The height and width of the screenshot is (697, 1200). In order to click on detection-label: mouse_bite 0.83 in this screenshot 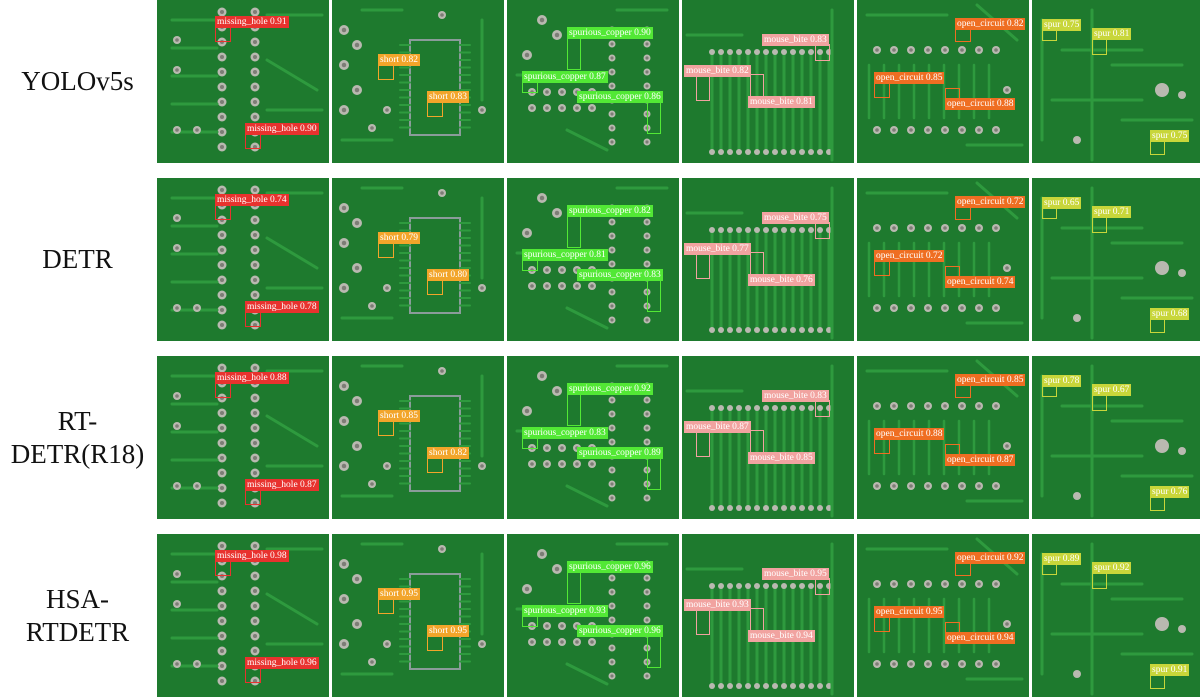, I will do `click(795, 40)`.